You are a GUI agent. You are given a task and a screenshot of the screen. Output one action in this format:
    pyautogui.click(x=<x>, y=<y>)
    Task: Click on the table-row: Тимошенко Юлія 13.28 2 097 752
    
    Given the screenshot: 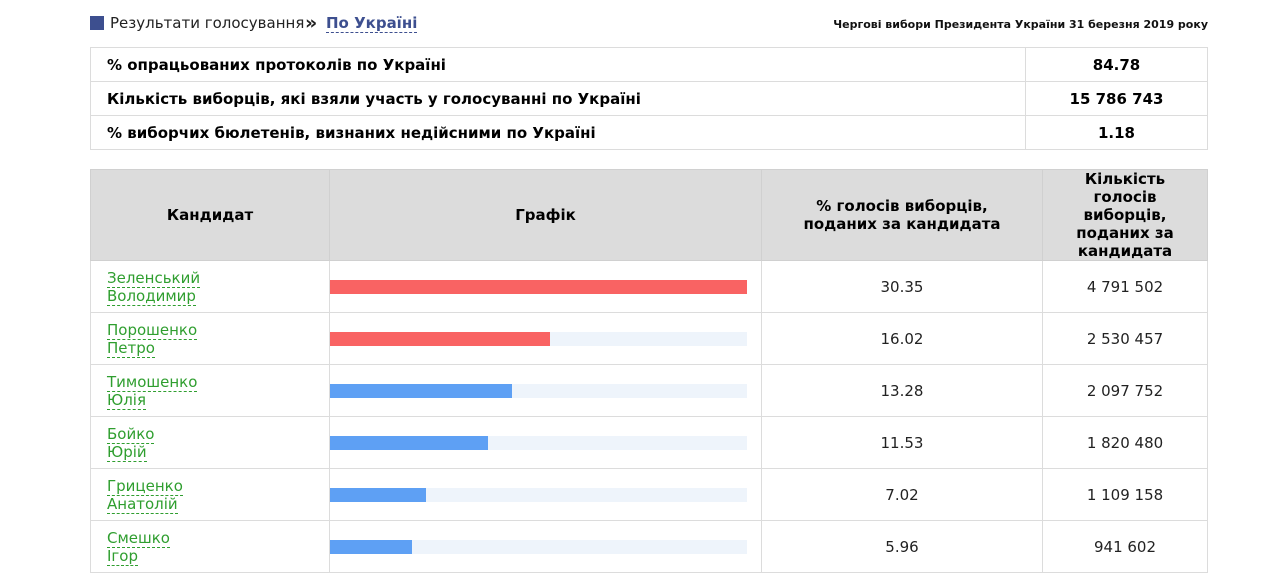 What is the action you would take?
    pyautogui.click(x=649, y=390)
    